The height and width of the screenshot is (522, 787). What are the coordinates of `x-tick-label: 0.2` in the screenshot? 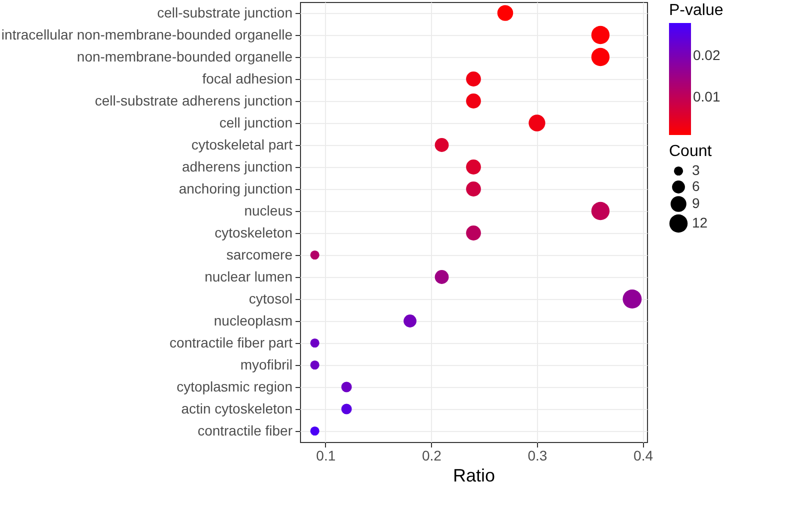 It's located at (432, 456).